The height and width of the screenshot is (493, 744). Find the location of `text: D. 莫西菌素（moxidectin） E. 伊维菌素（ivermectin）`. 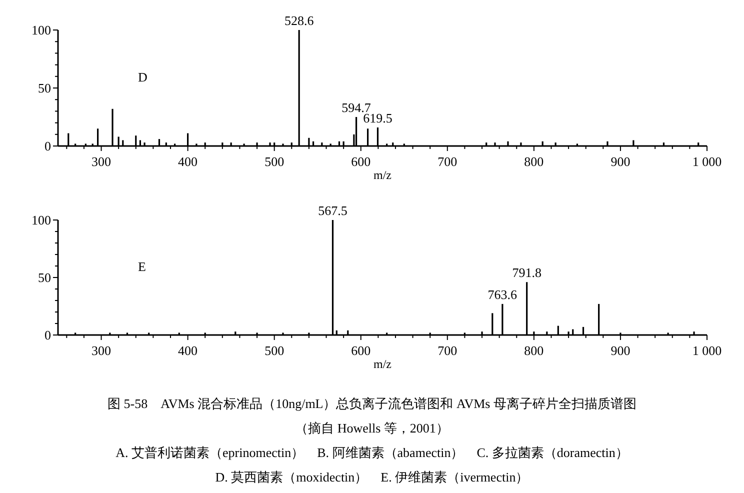

text: D. 莫西菌素（moxidectin） E. 伊维菌素（ivermectin） is located at coordinates (372, 477).